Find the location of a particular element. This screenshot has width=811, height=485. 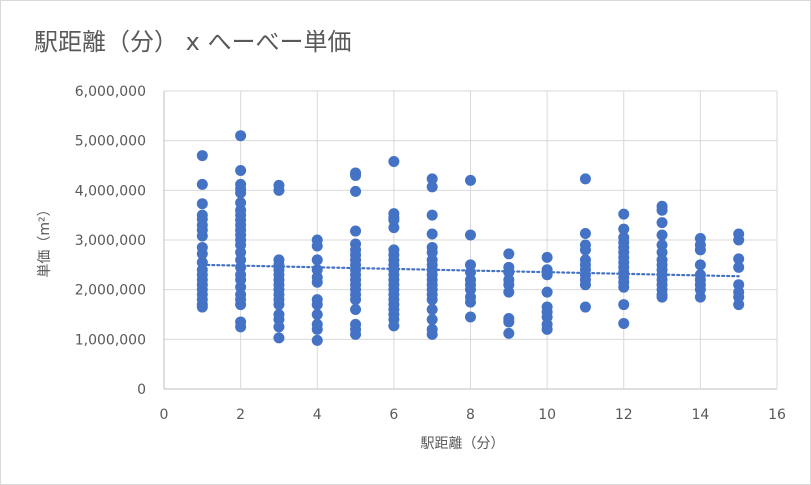

x-tick-label: 0 is located at coordinates (164, 415).